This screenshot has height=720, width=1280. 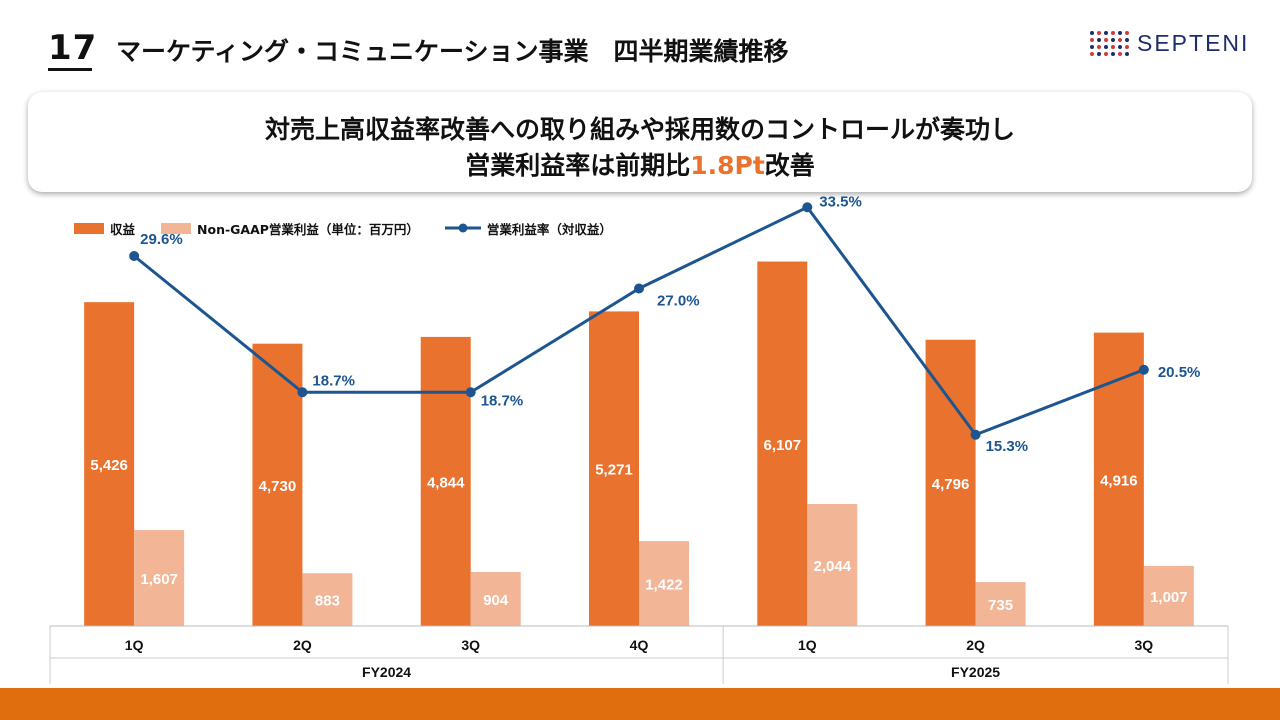 I want to click on page-title: マーケティング・コミュニケーション事業 四半期業績推移, so click(x=452, y=51).